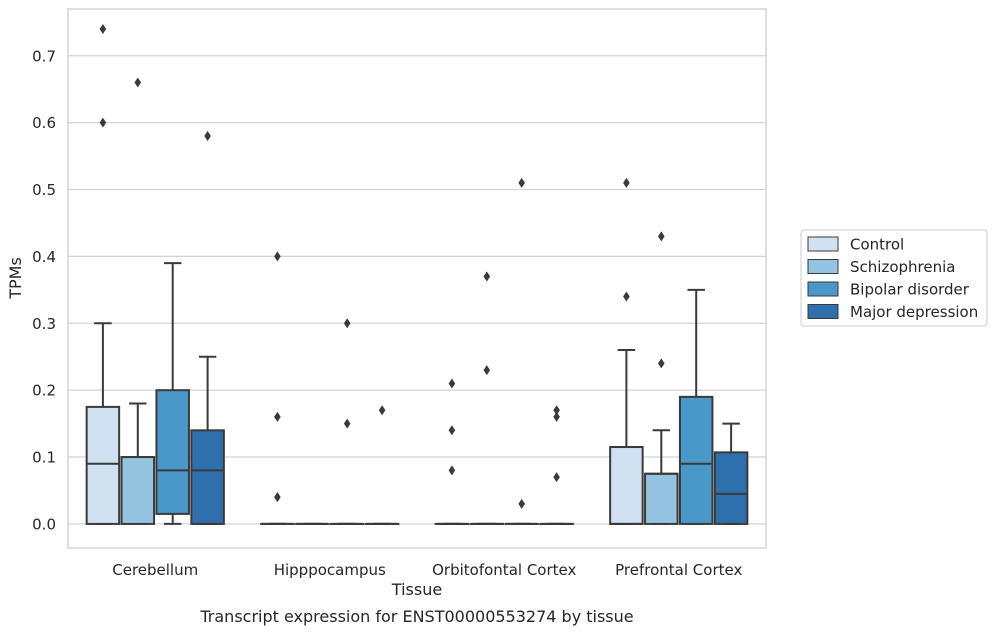  What do you see at coordinates (44, 324) in the screenshot?
I see `y-tick-label: 0.3` at bounding box center [44, 324].